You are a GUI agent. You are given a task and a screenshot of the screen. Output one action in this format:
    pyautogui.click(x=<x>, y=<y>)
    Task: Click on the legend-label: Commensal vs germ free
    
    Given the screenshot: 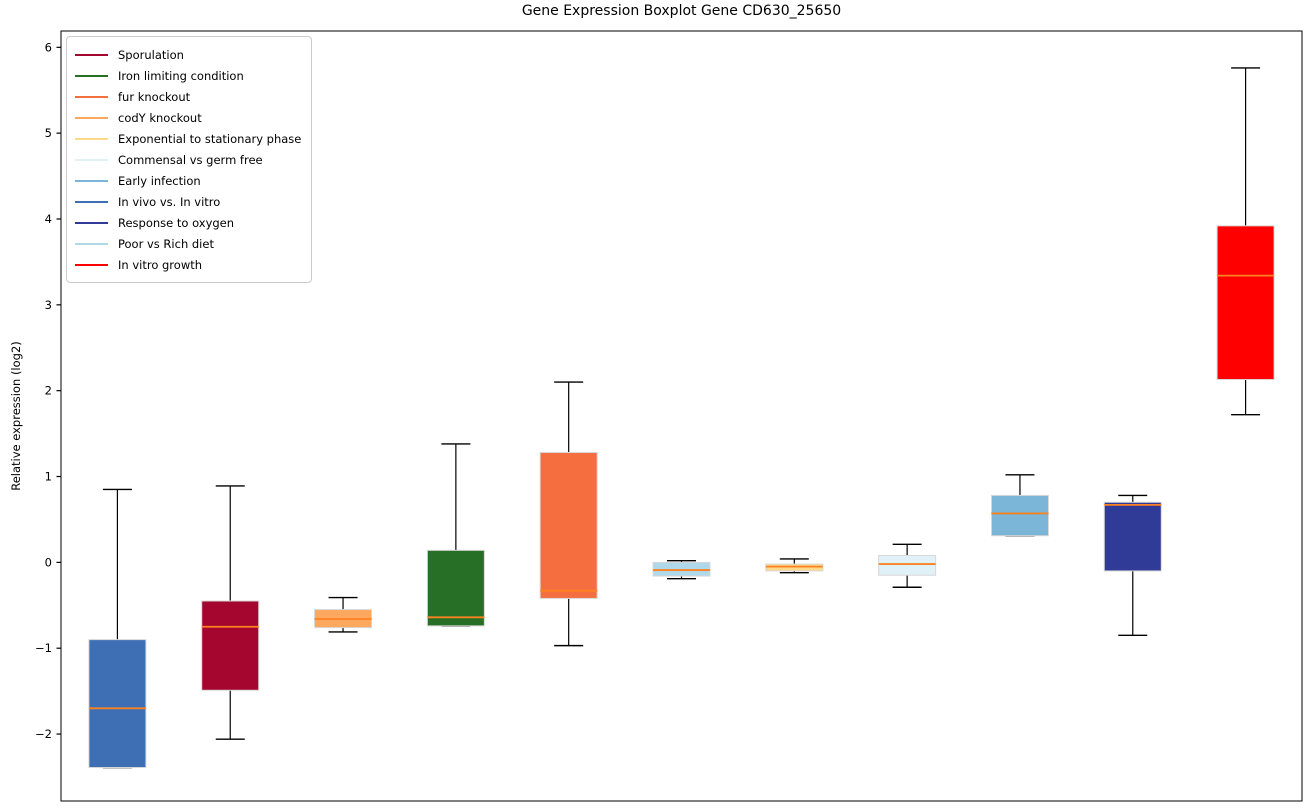 What is the action you would take?
    pyautogui.click(x=190, y=159)
    